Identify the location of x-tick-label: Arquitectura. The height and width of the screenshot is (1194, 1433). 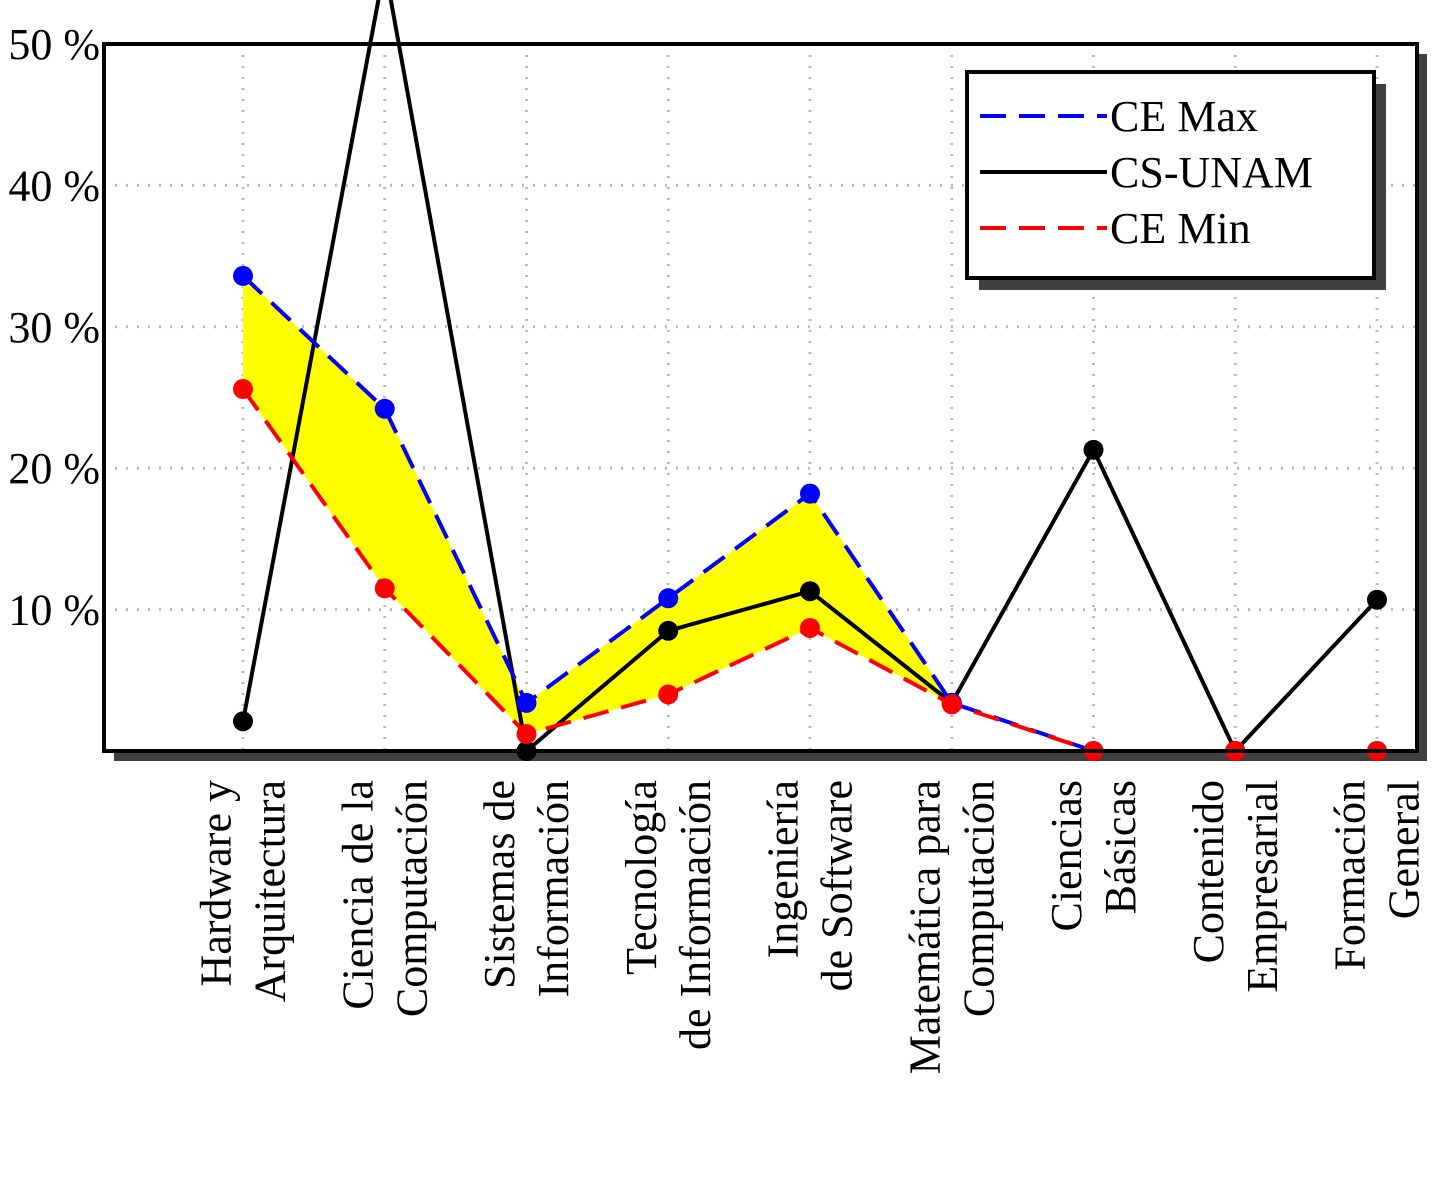
(270, 891).